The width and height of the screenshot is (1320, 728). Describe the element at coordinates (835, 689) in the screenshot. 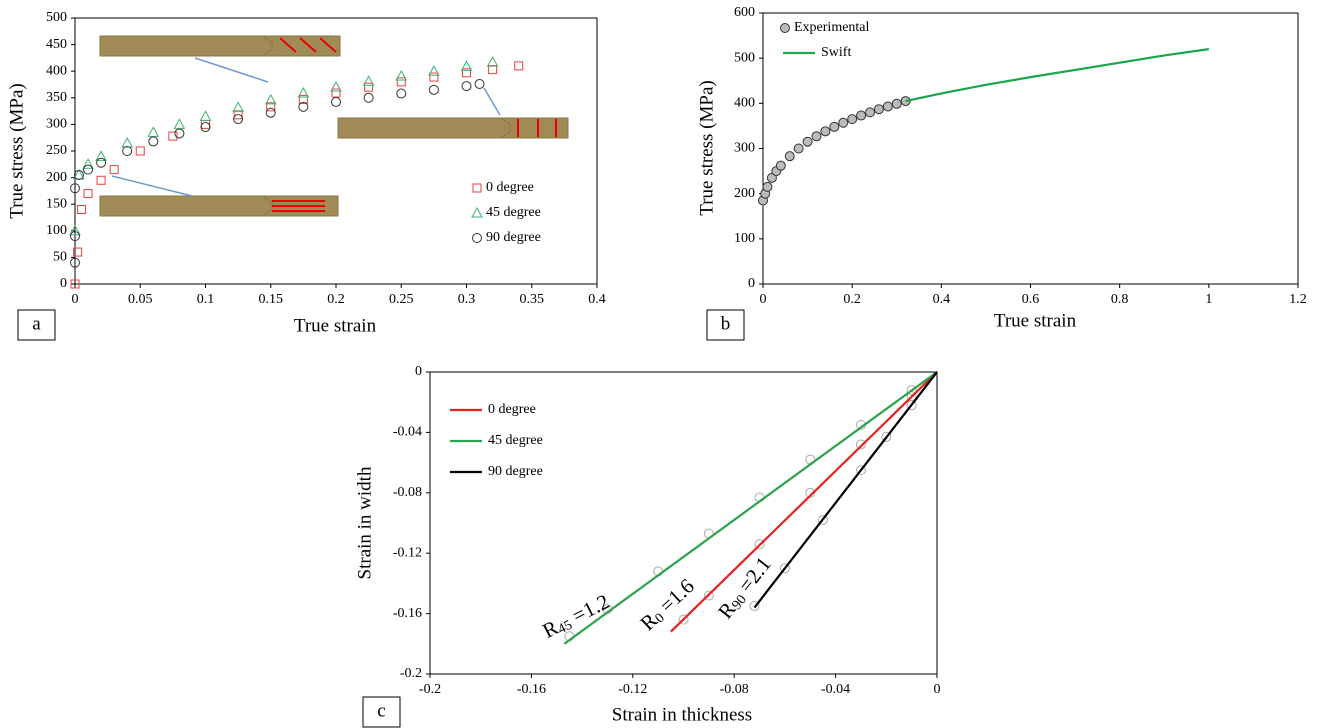

I see `x-tick-label: -0.04` at that location.